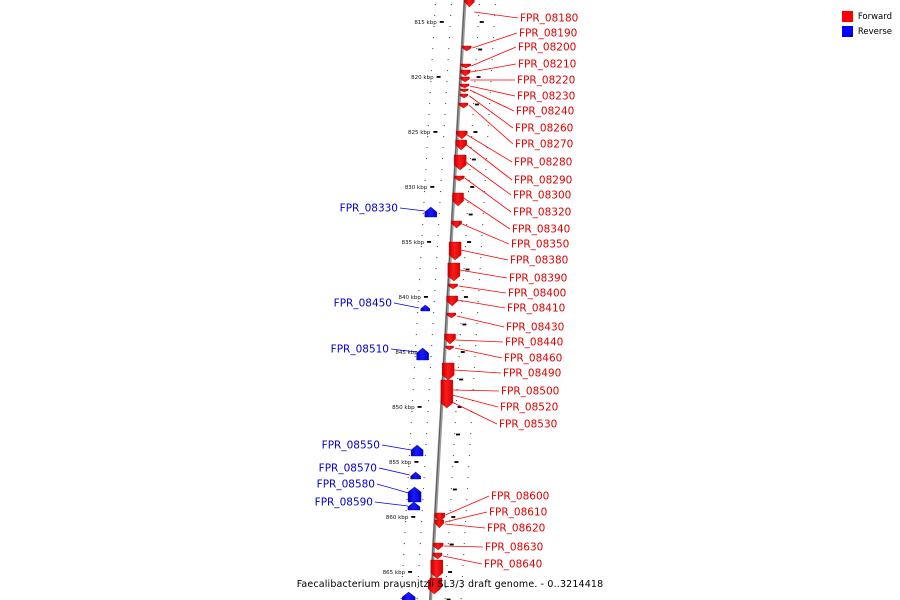  Describe the element at coordinates (534, 343) in the screenshot. I see `forward-gene-label: FPR_08440` at that location.